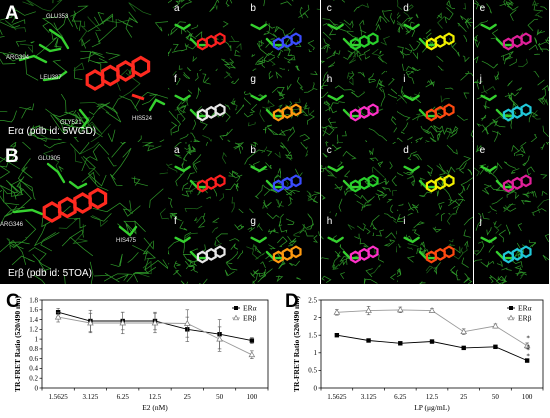  I want to click on docking-subpanel: j, so click(511, 248).